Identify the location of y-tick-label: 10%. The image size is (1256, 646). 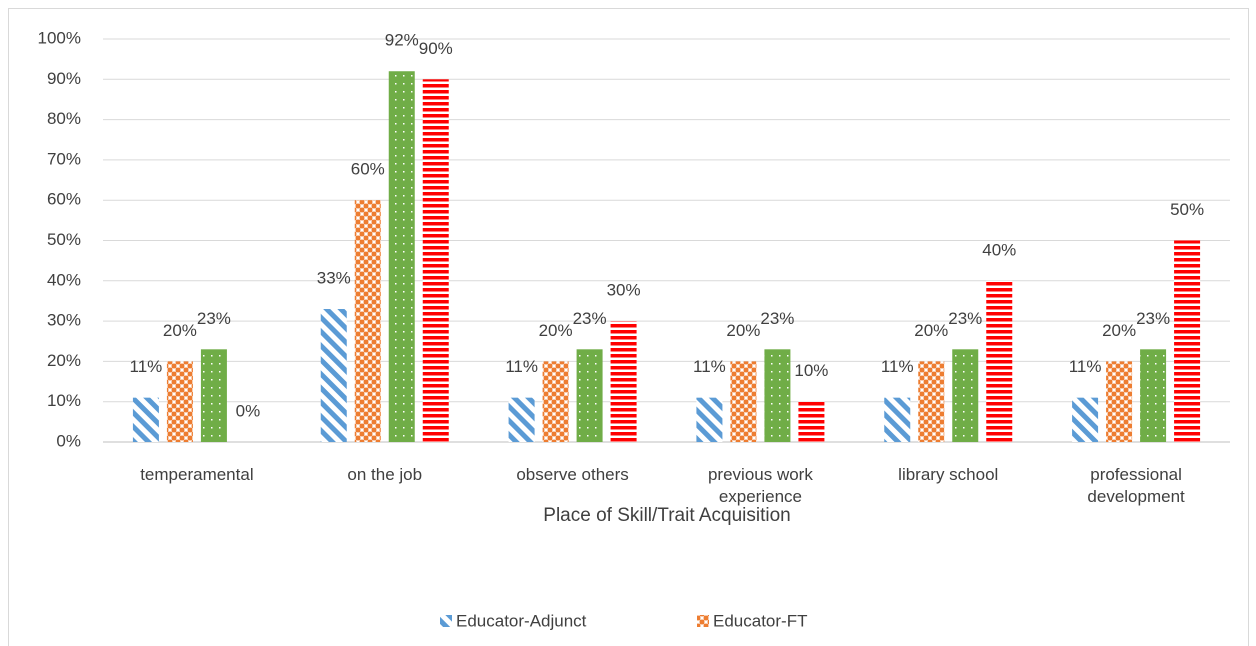
(64, 400).